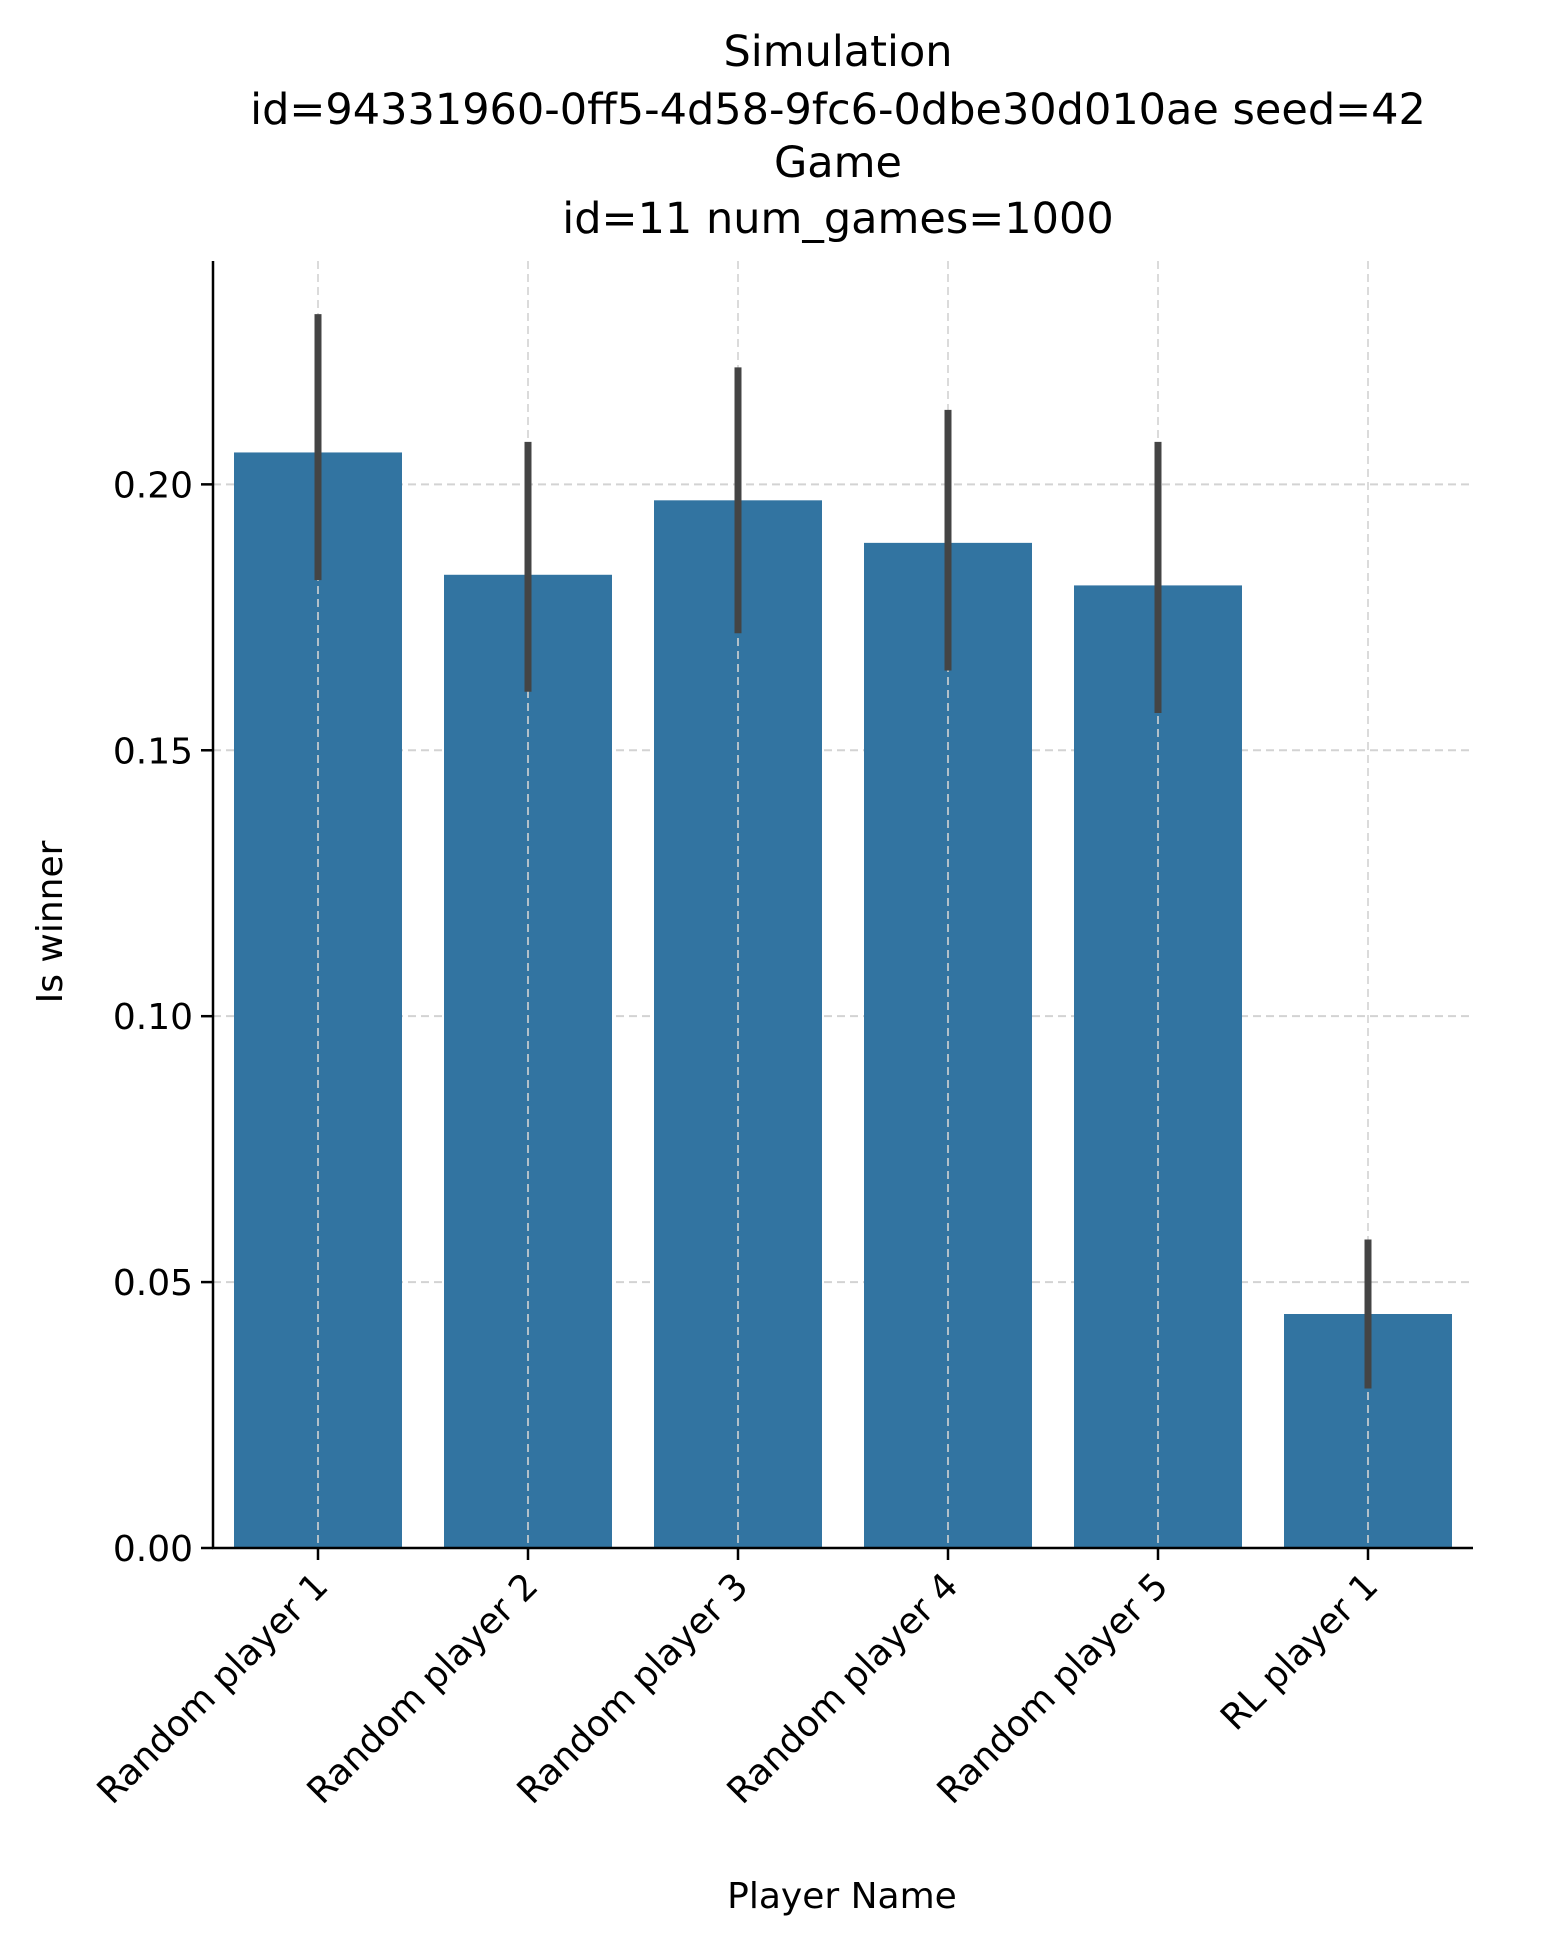 The height and width of the screenshot is (1937, 1549). I want to click on x-tick-label: Random player 3, so click(633, 1688).